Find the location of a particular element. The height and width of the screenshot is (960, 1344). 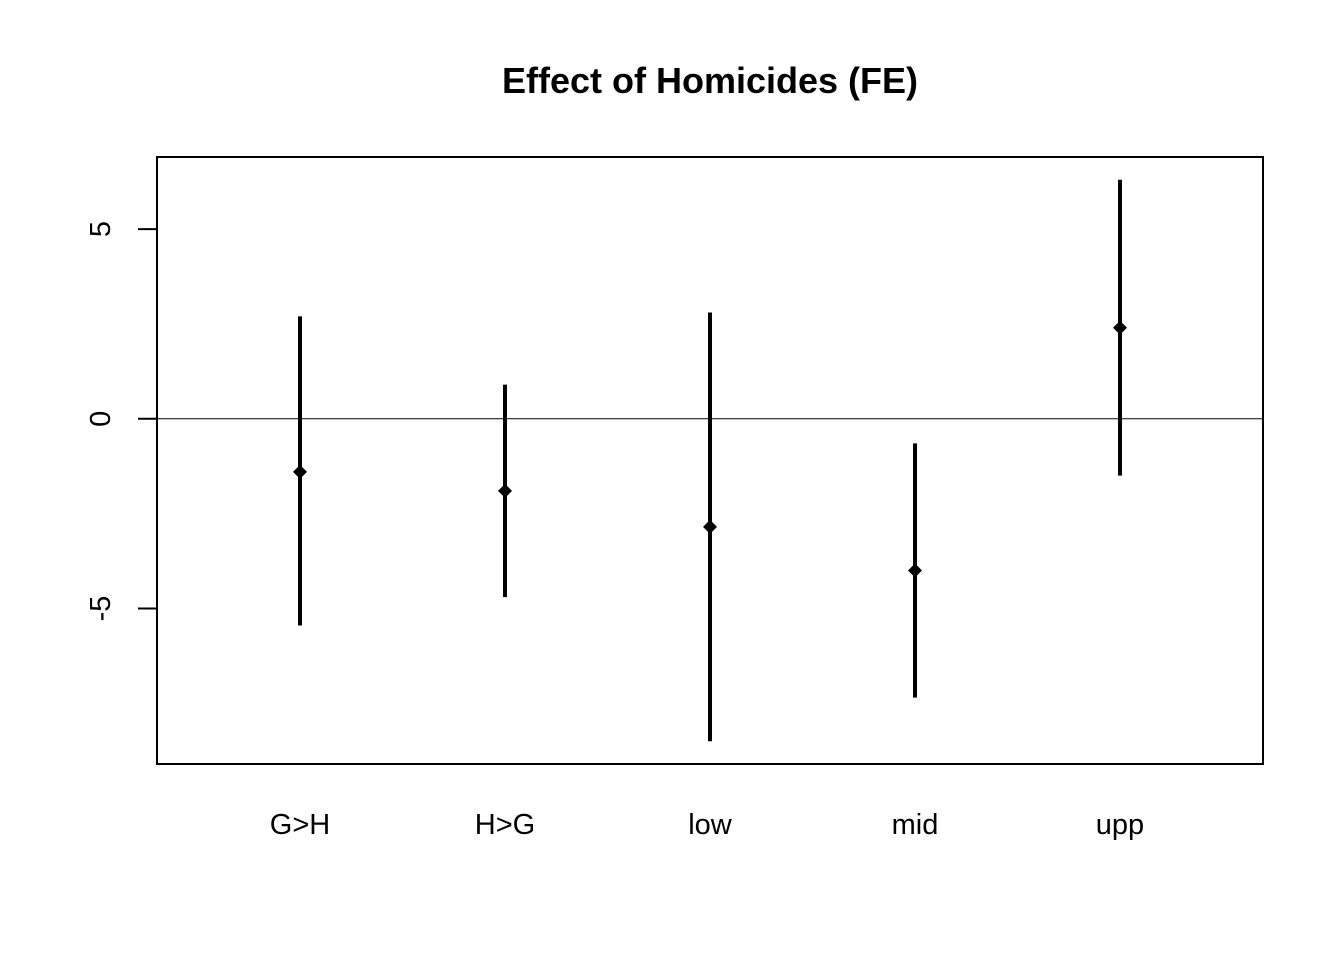

y-axis: 5 0 -5 is located at coordinates (121, 421).